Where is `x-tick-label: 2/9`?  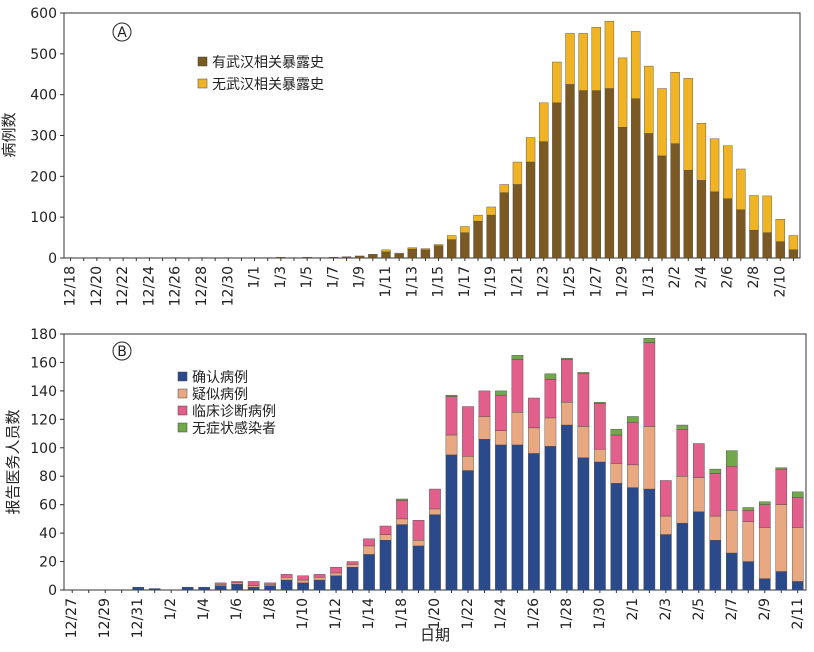
x-tick-label: 2/9 is located at coordinates (765, 609).